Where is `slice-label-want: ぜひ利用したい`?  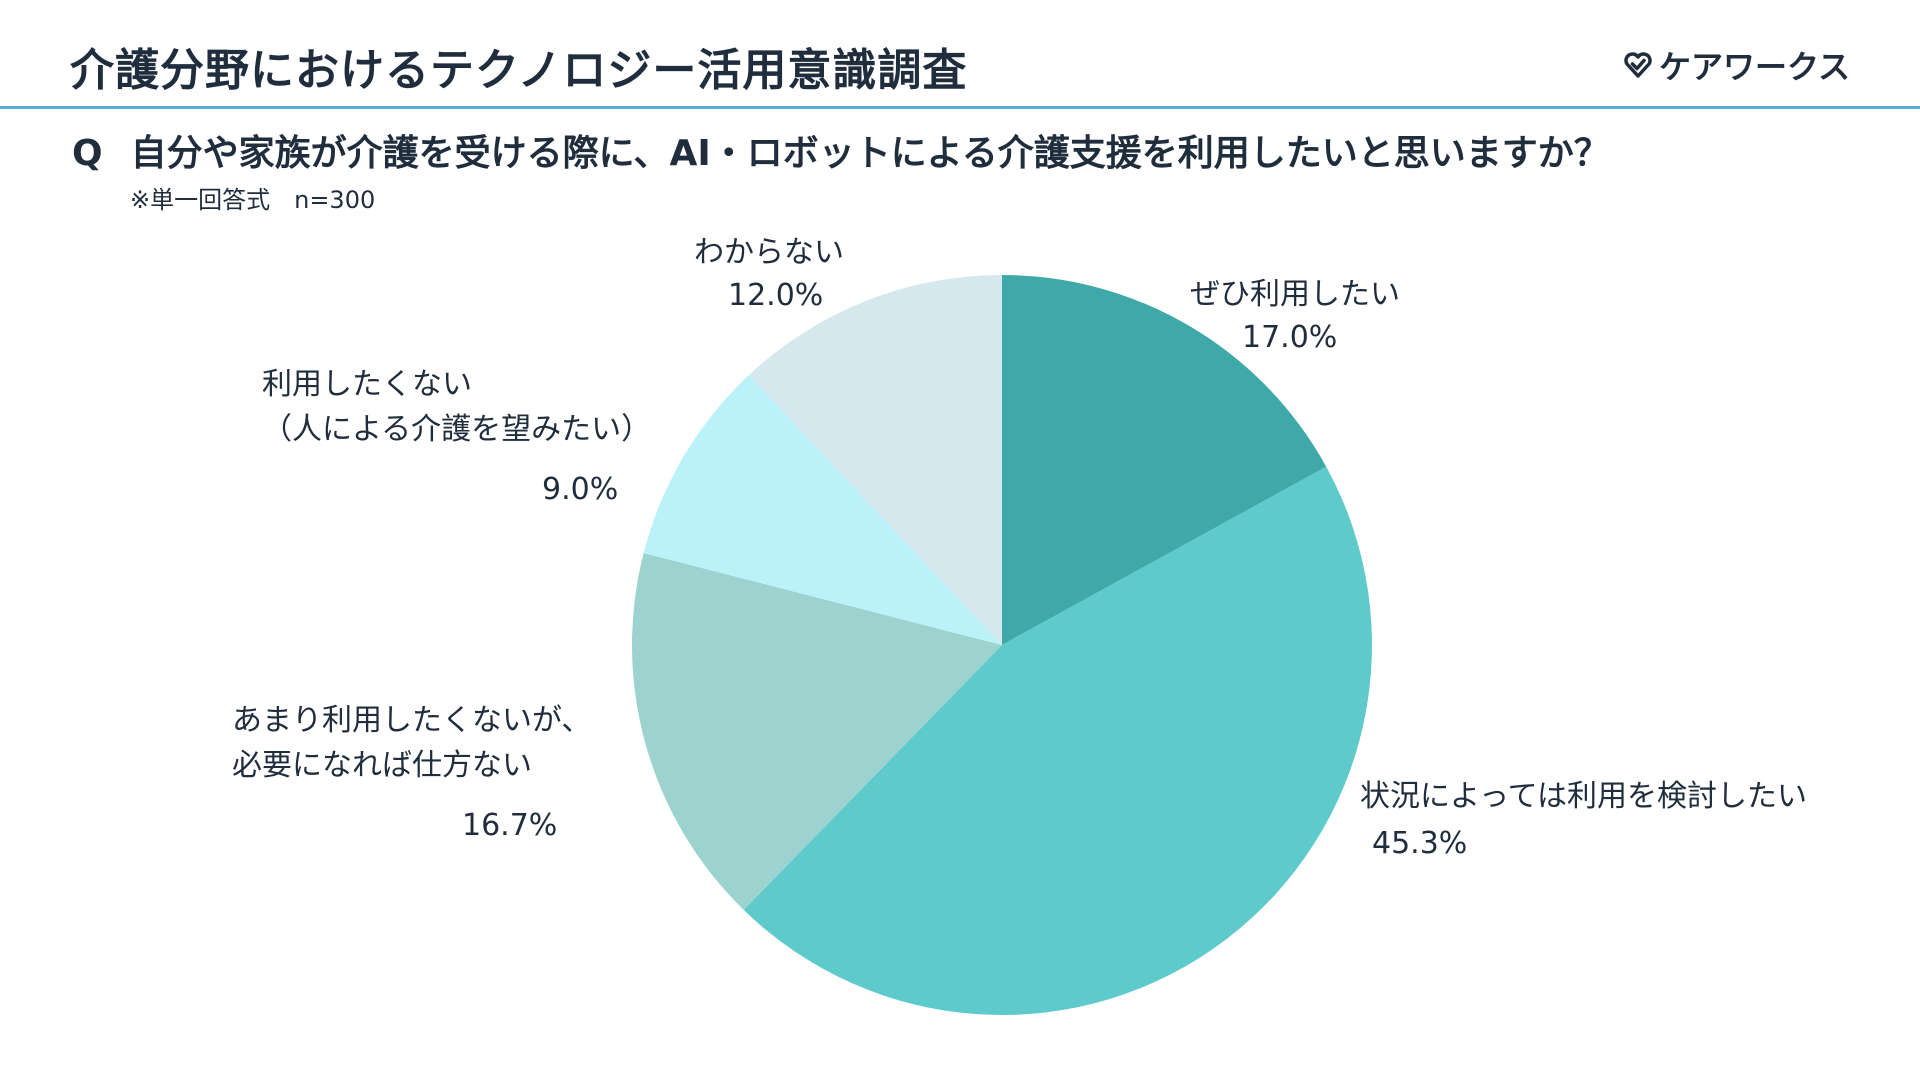 slice-label-want: ぜひ利用したい is located at coordinates (1295, 294).